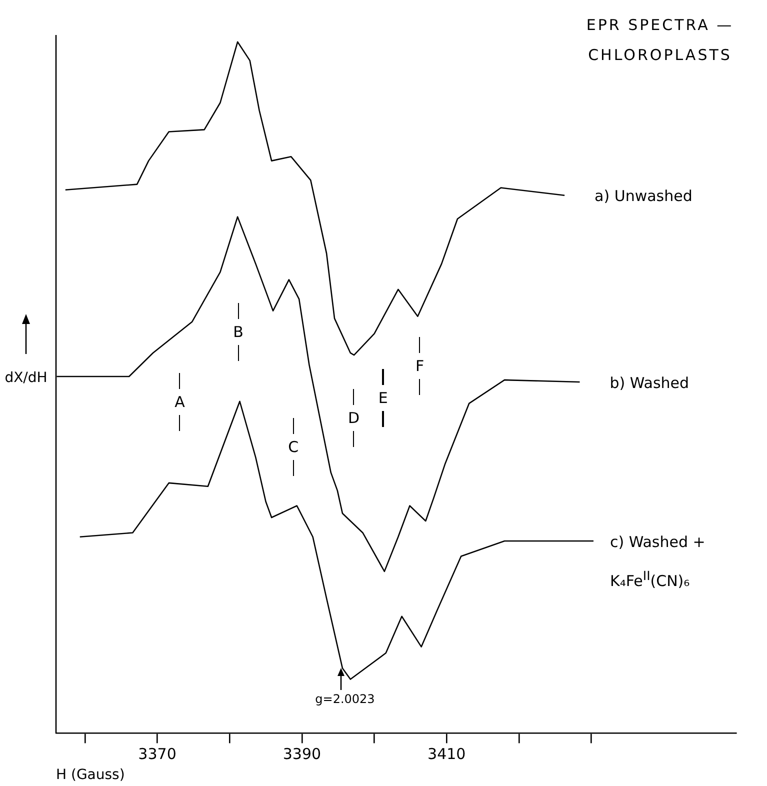  What do you see at coordinates (650, 383) in the screenshot?
I see `text: b) Washed` at bounding box center [650, 383].